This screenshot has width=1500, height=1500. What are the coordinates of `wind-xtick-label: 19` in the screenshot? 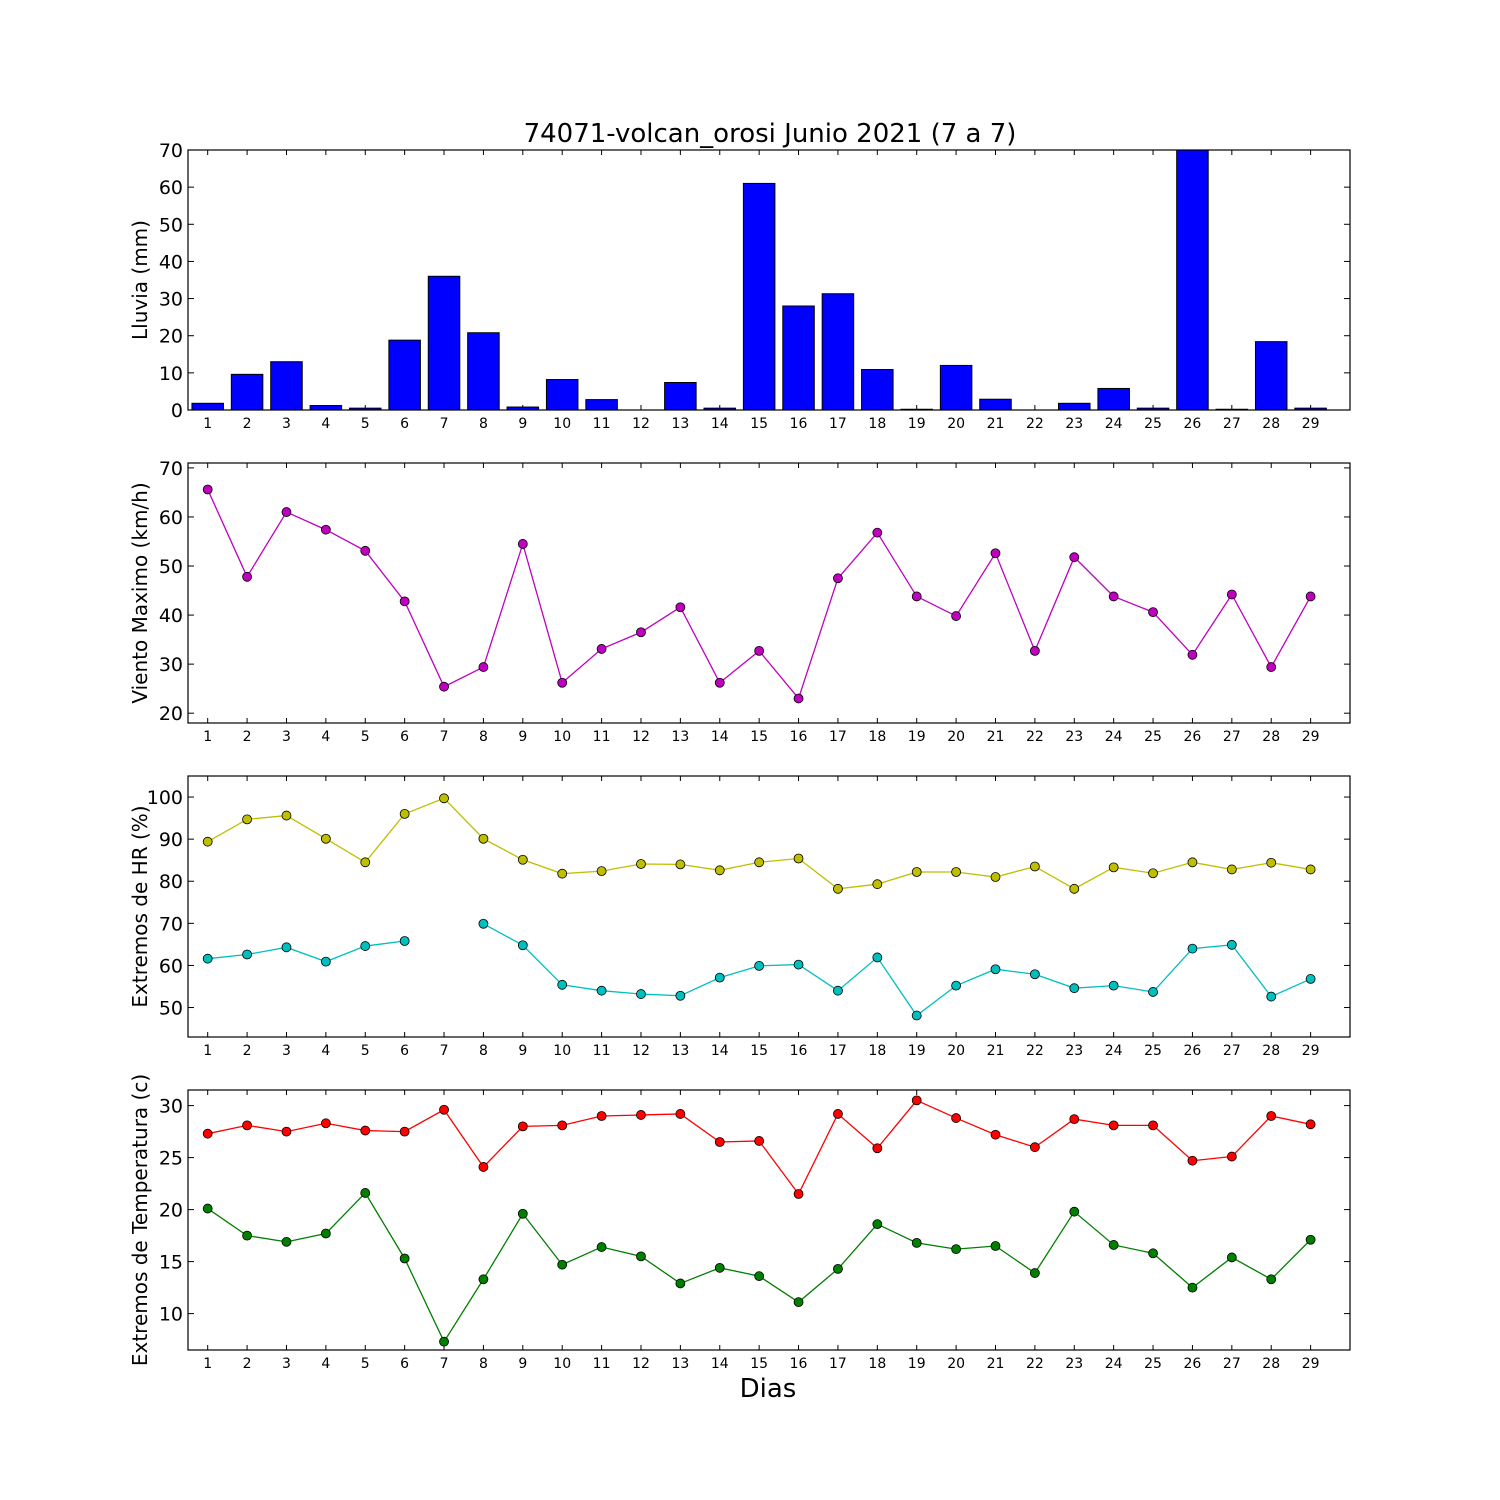 It's located at (917, 737).